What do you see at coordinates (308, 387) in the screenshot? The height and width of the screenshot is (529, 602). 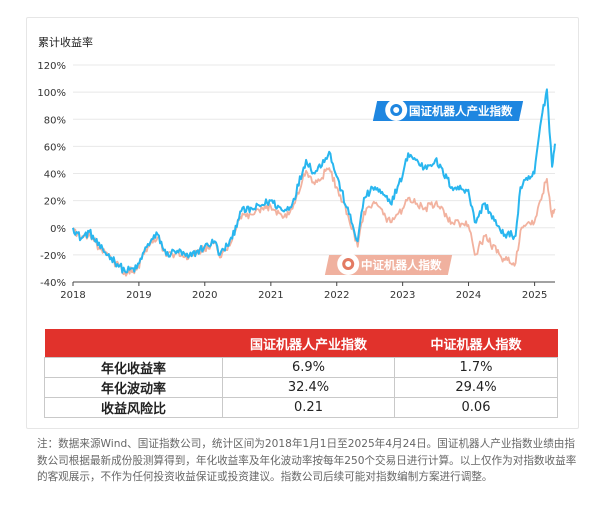 I see `cell-value: 32.4%` at bounding box center [308, 387].